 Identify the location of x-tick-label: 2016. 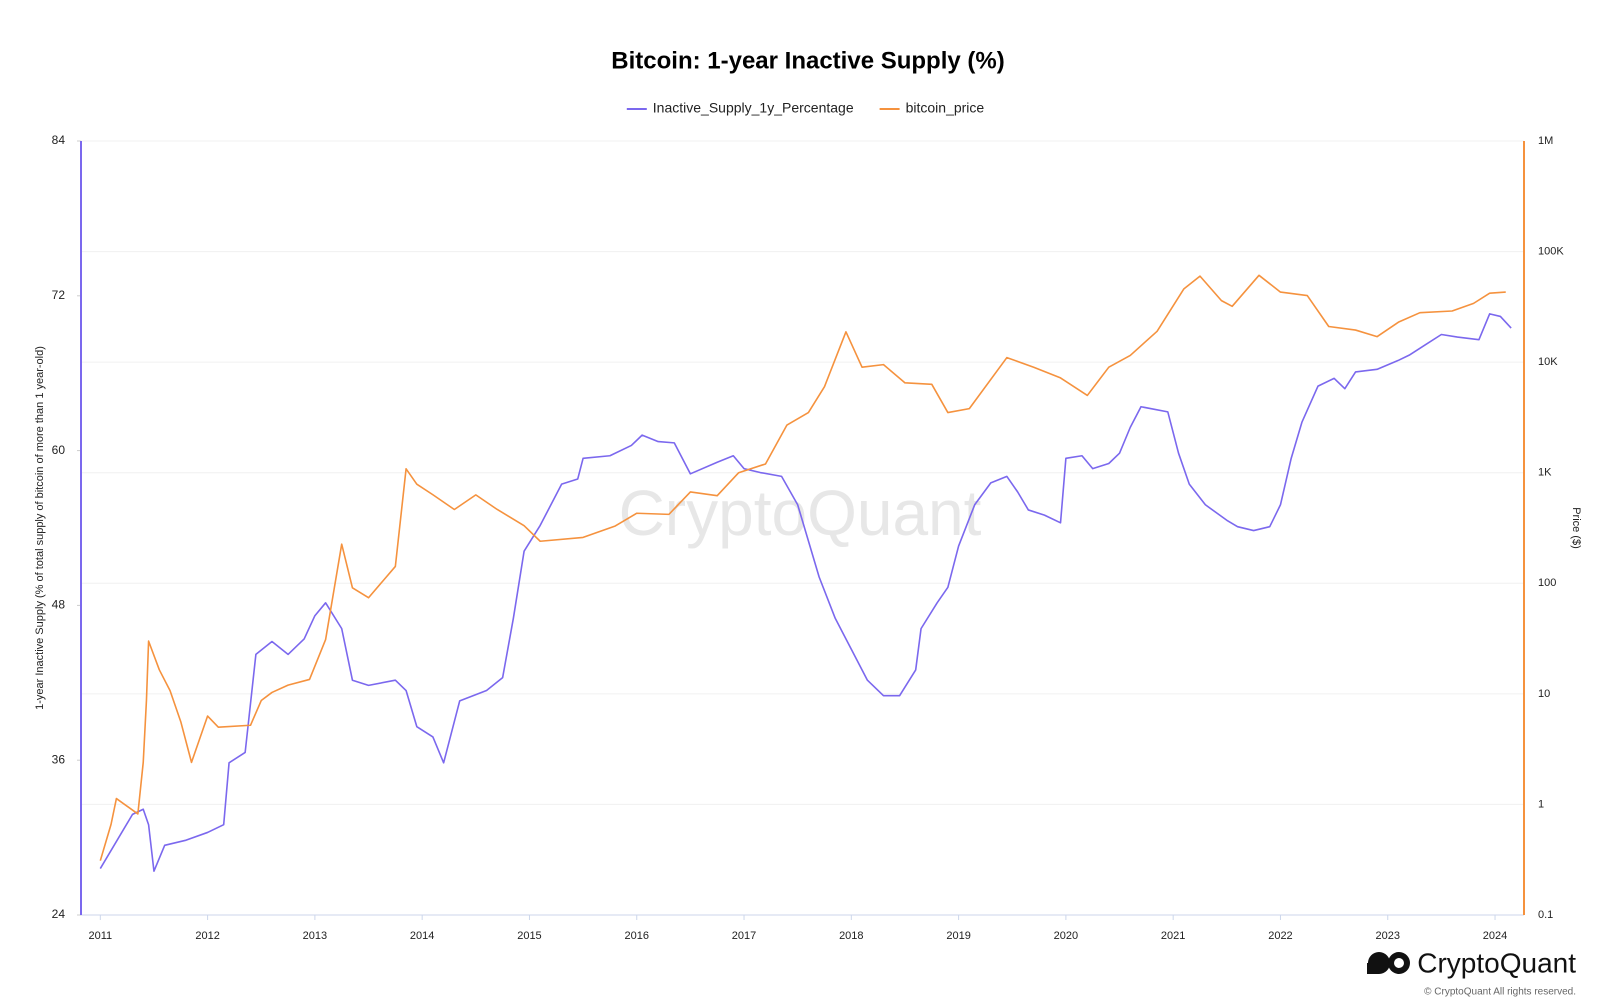
(637, 936).